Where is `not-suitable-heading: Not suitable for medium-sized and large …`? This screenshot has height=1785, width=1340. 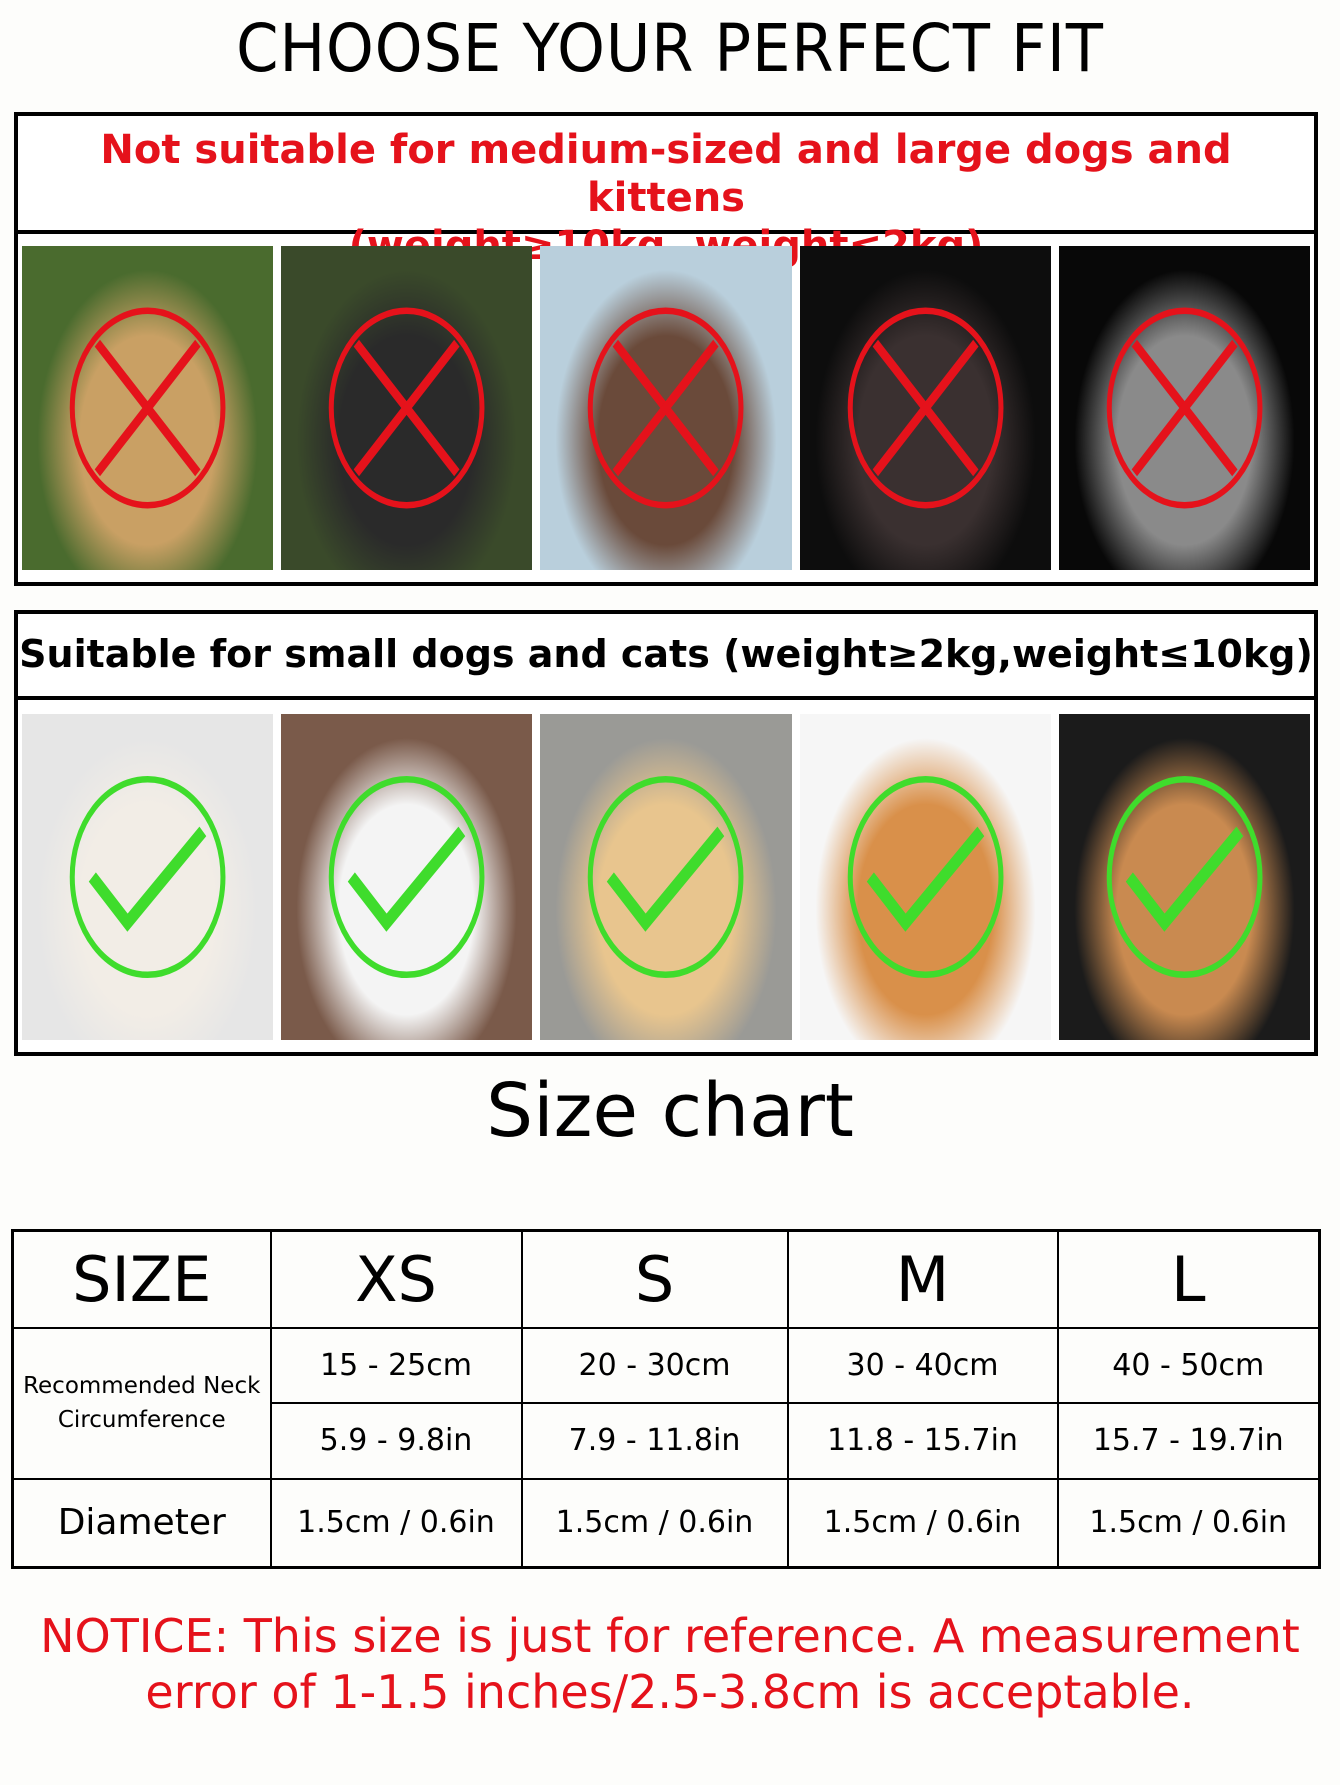 not-suitable-heading: Not suitable for medium-sized and large … is located at coordinates (666, 192).